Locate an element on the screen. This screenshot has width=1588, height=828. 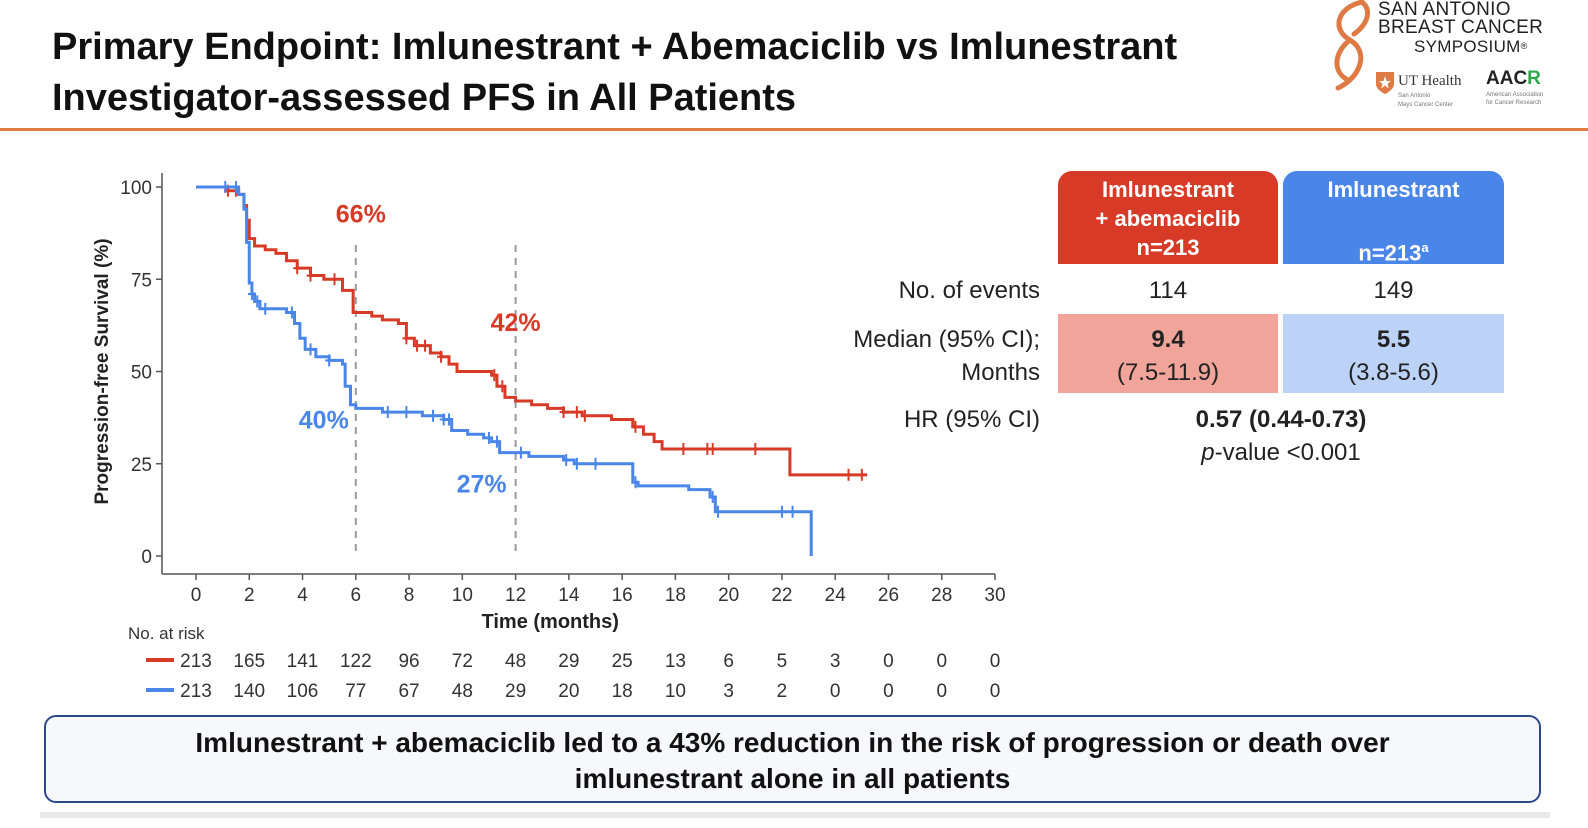
x-tick-label: 16 is located at coordinates (622, 595).